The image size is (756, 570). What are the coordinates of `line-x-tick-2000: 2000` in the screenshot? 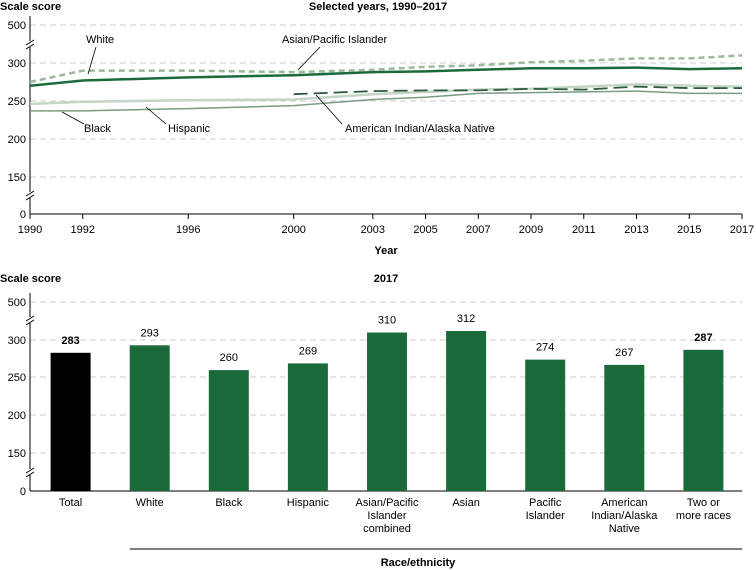 It's located at (293, 230).